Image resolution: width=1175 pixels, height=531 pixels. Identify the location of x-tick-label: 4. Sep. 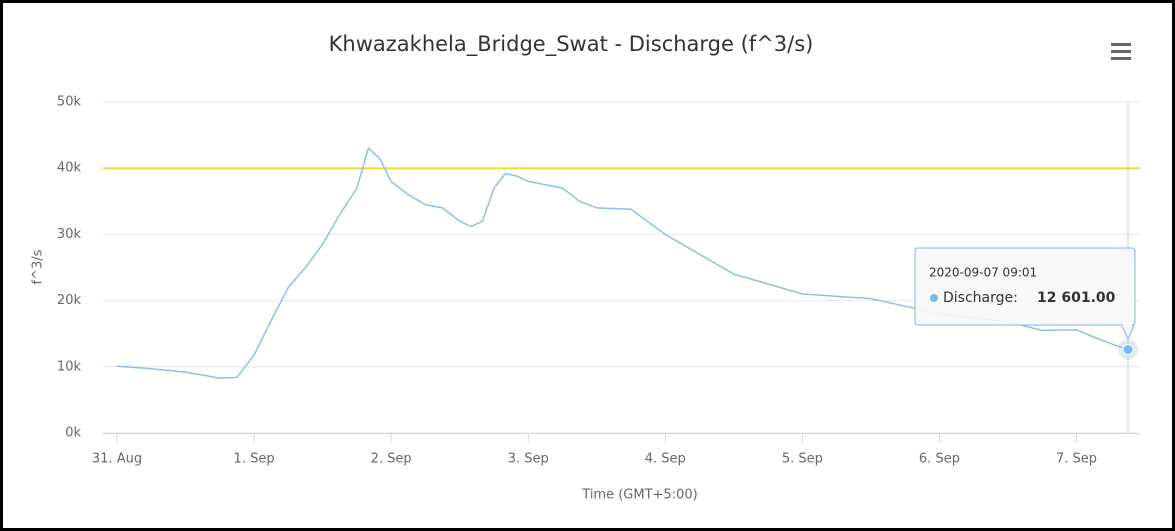
(665, 459).